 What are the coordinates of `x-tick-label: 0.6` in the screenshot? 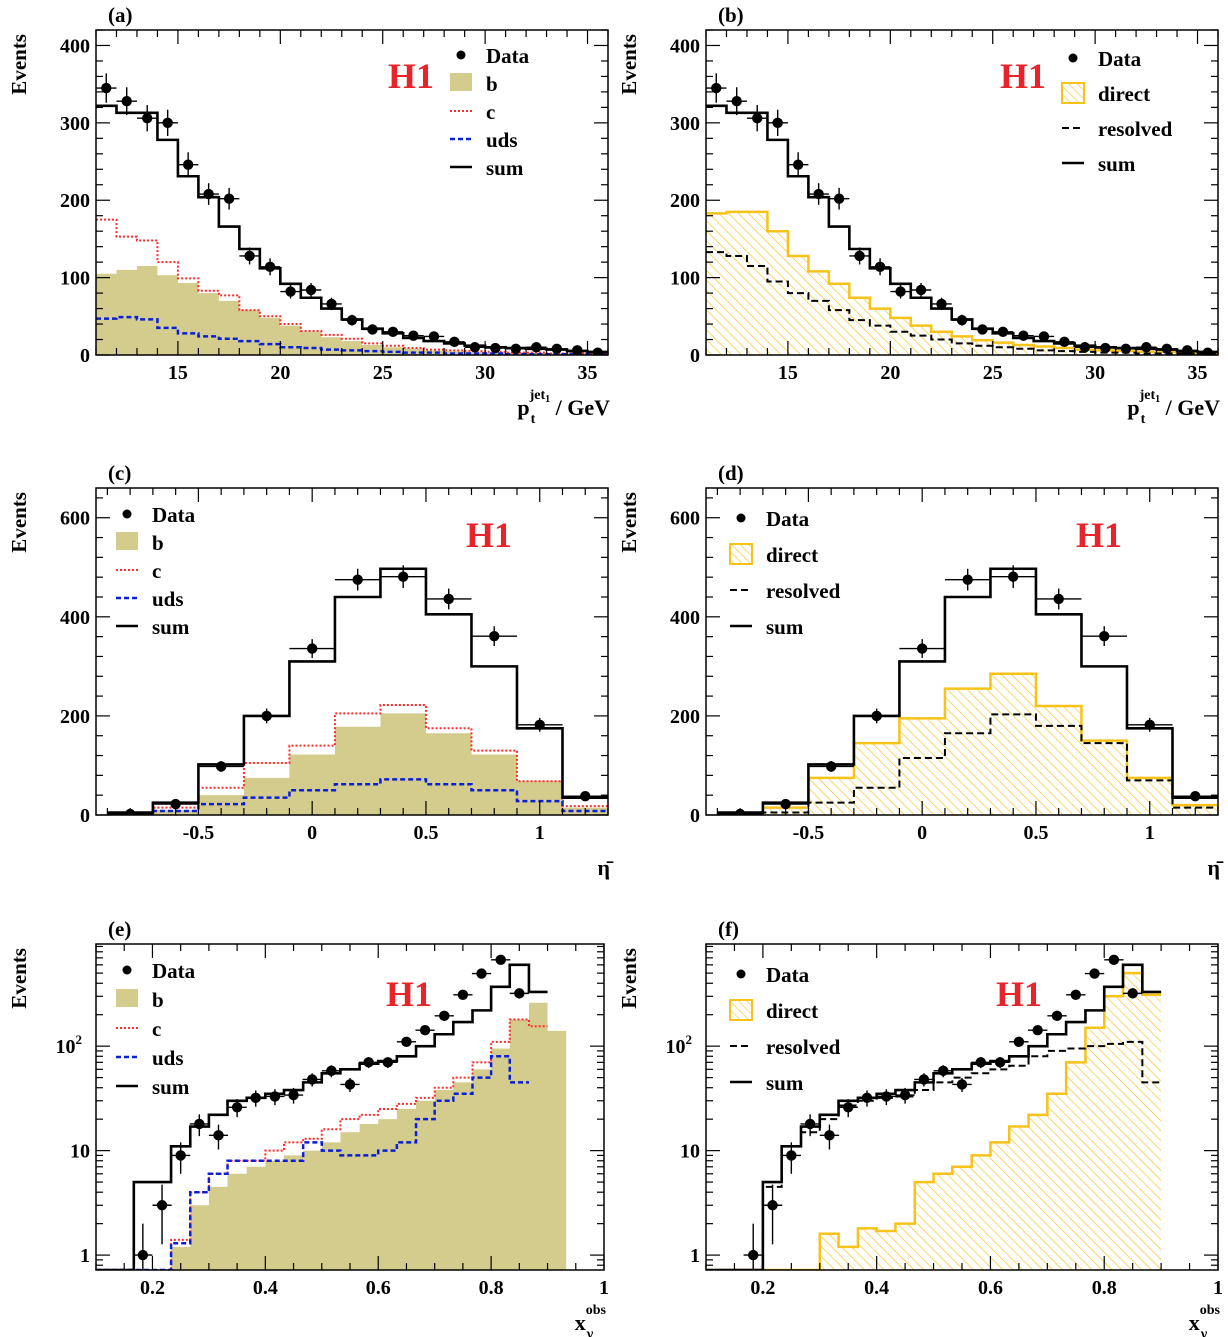 It's located at (990, 1288).